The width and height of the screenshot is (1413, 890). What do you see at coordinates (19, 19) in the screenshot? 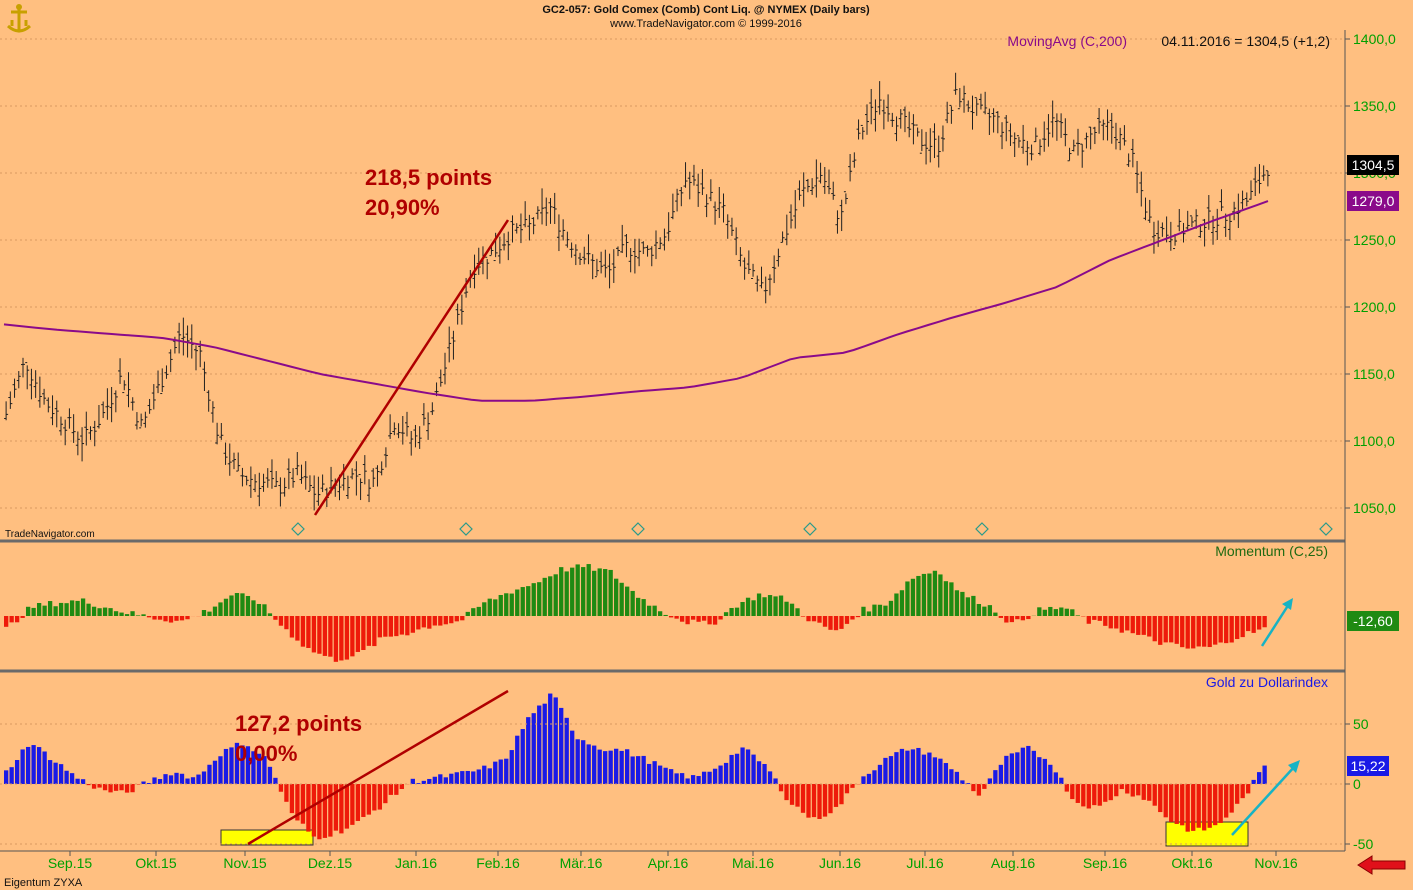
I see `tradenavigator-logo-icon` at bounding box center [19, 19].